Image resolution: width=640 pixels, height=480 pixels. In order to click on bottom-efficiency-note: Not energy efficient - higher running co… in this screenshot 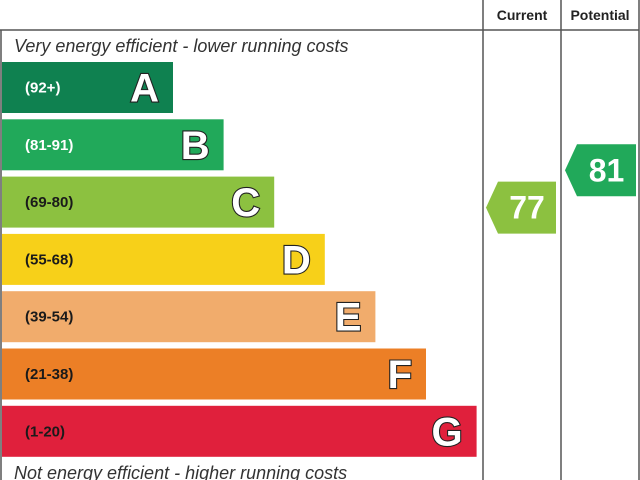, I will do `click(180, 471)`.